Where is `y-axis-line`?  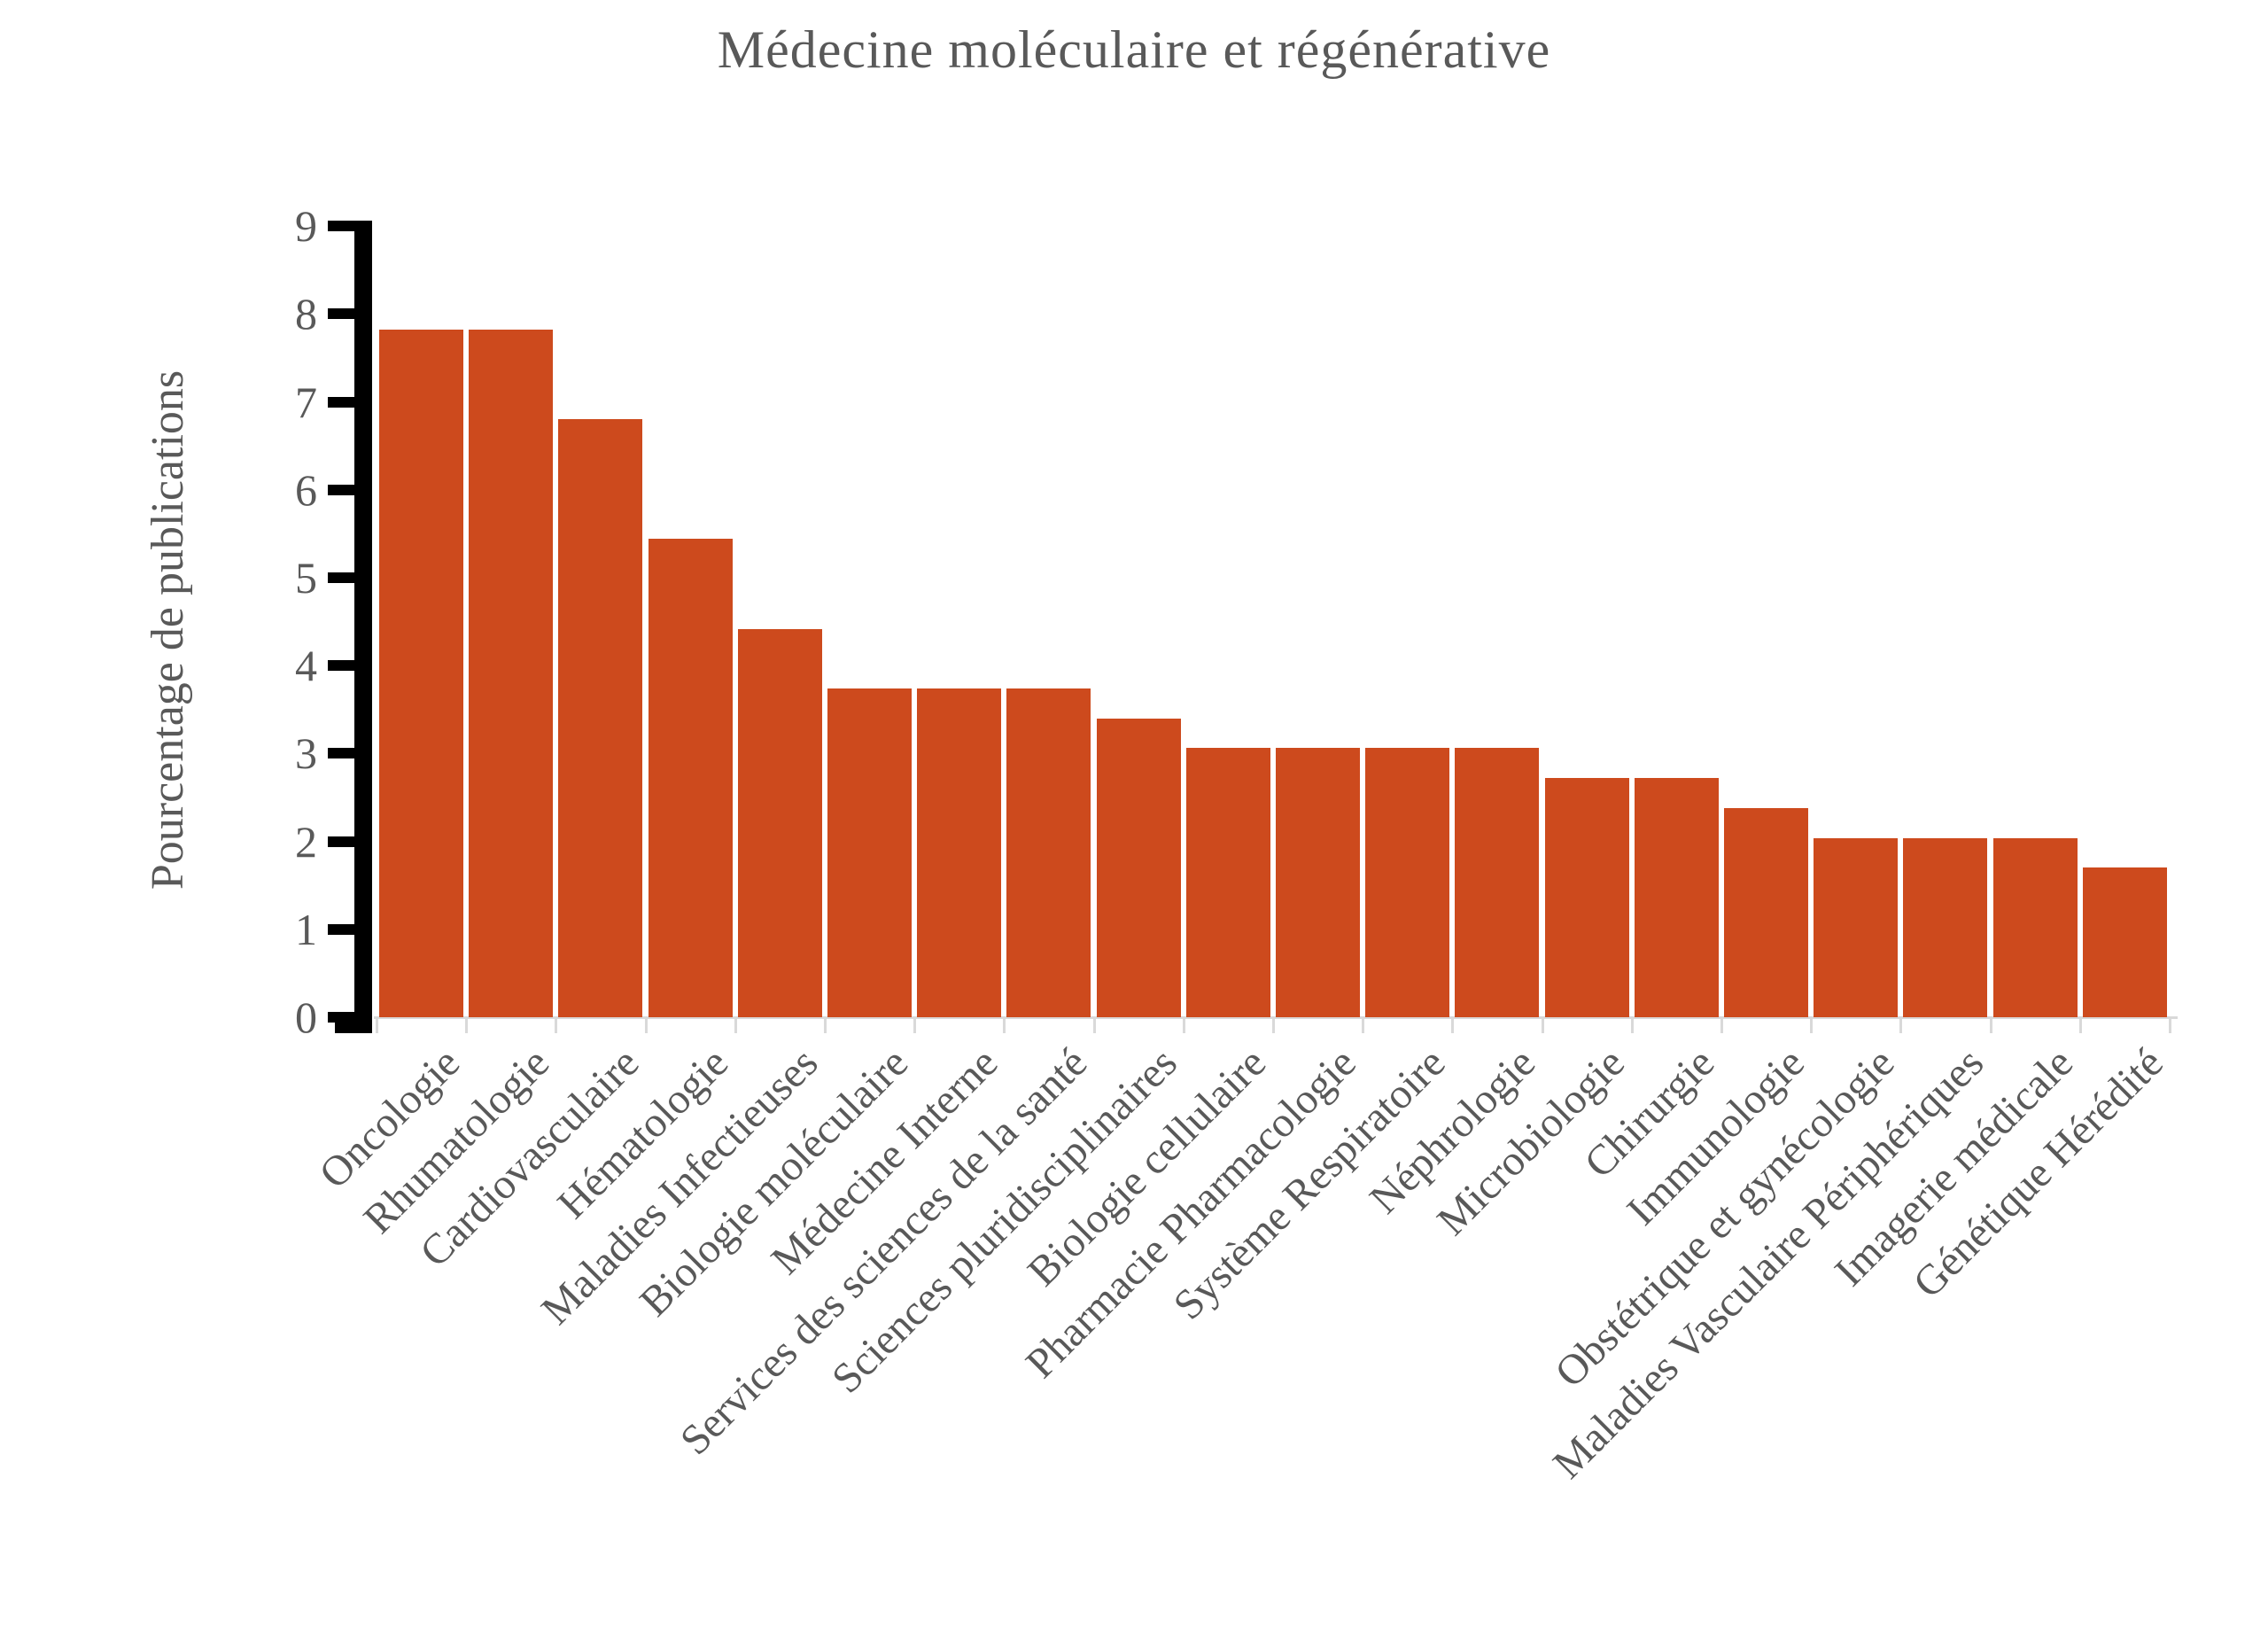
y-axis-line is located at coordinates (363, 627).